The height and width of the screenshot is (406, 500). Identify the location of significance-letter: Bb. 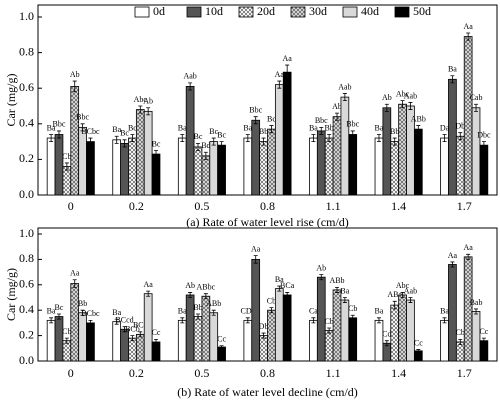
(263, 131).